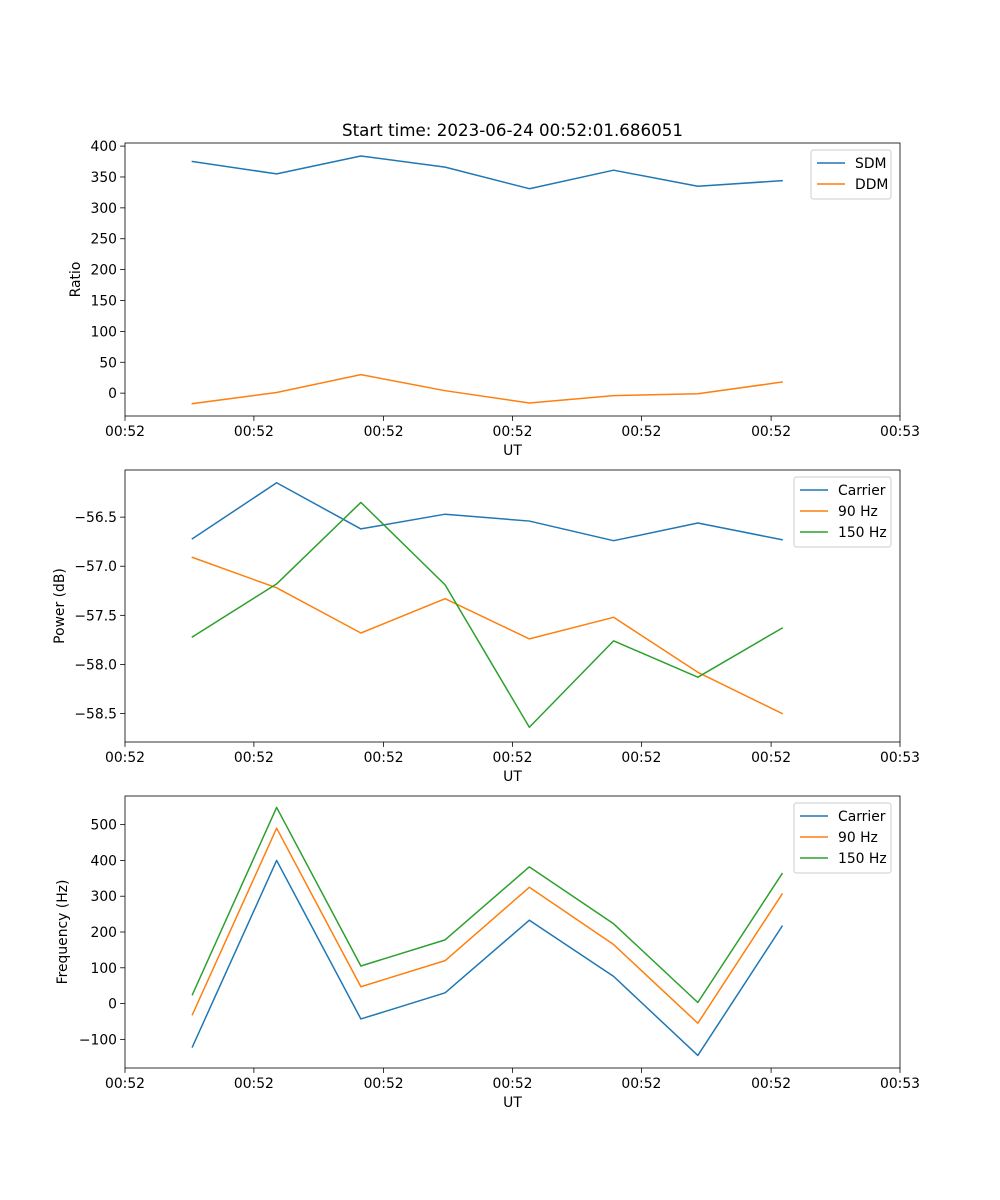 Image resolution: width=1000 pixels, height=1200 pixels. I want to click on y-tick-label: −57.5, so click(95, 616).